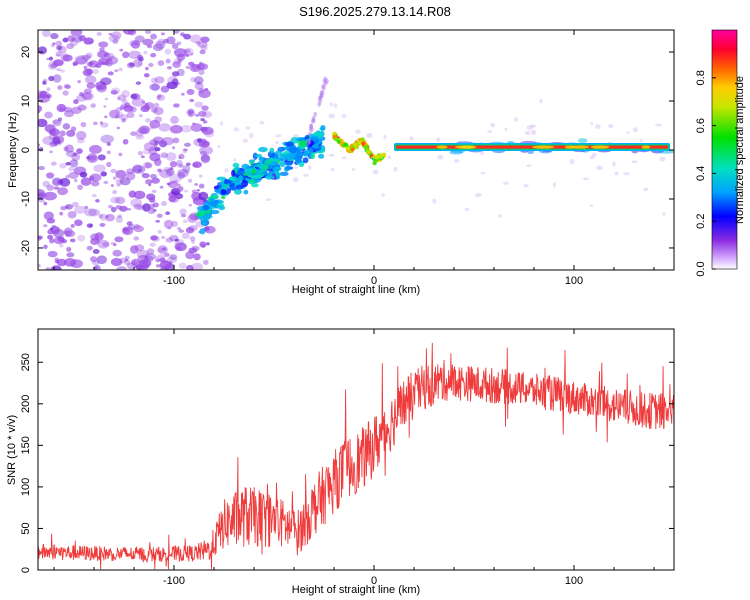 This screenshot has width=750, height=600. Describe the element at coordinates (701, 77) in the screenshot. I see `colorbar-tick-label: 0.8` at that location.